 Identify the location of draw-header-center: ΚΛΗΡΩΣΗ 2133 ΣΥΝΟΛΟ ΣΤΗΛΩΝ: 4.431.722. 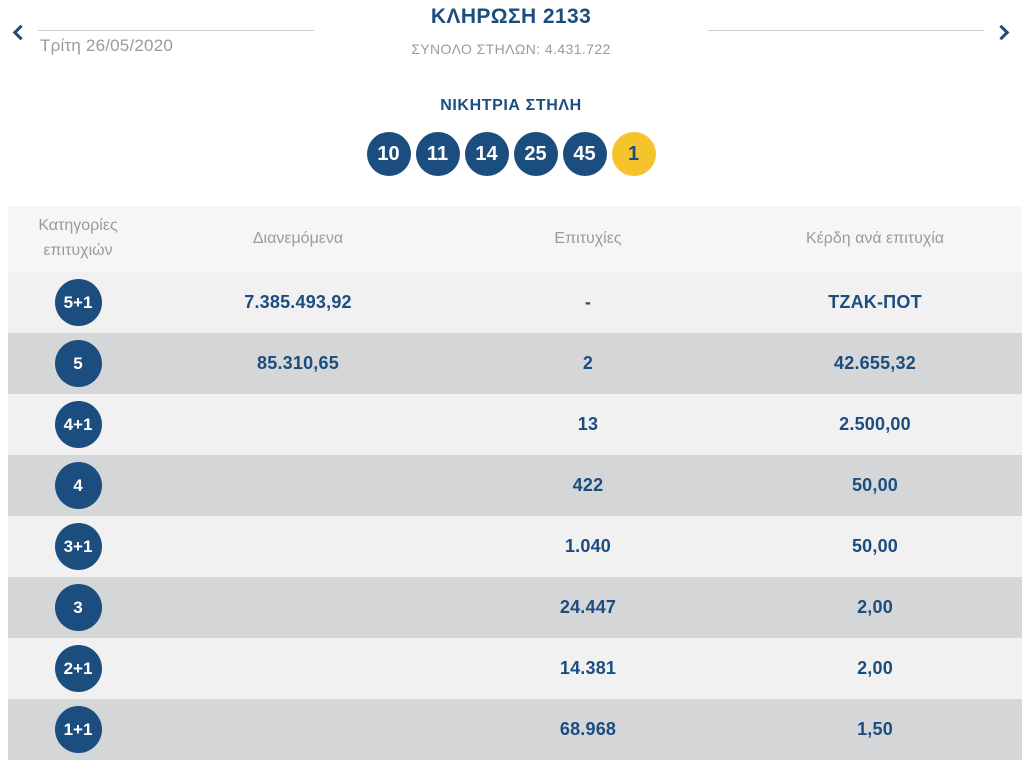
(511, 31).